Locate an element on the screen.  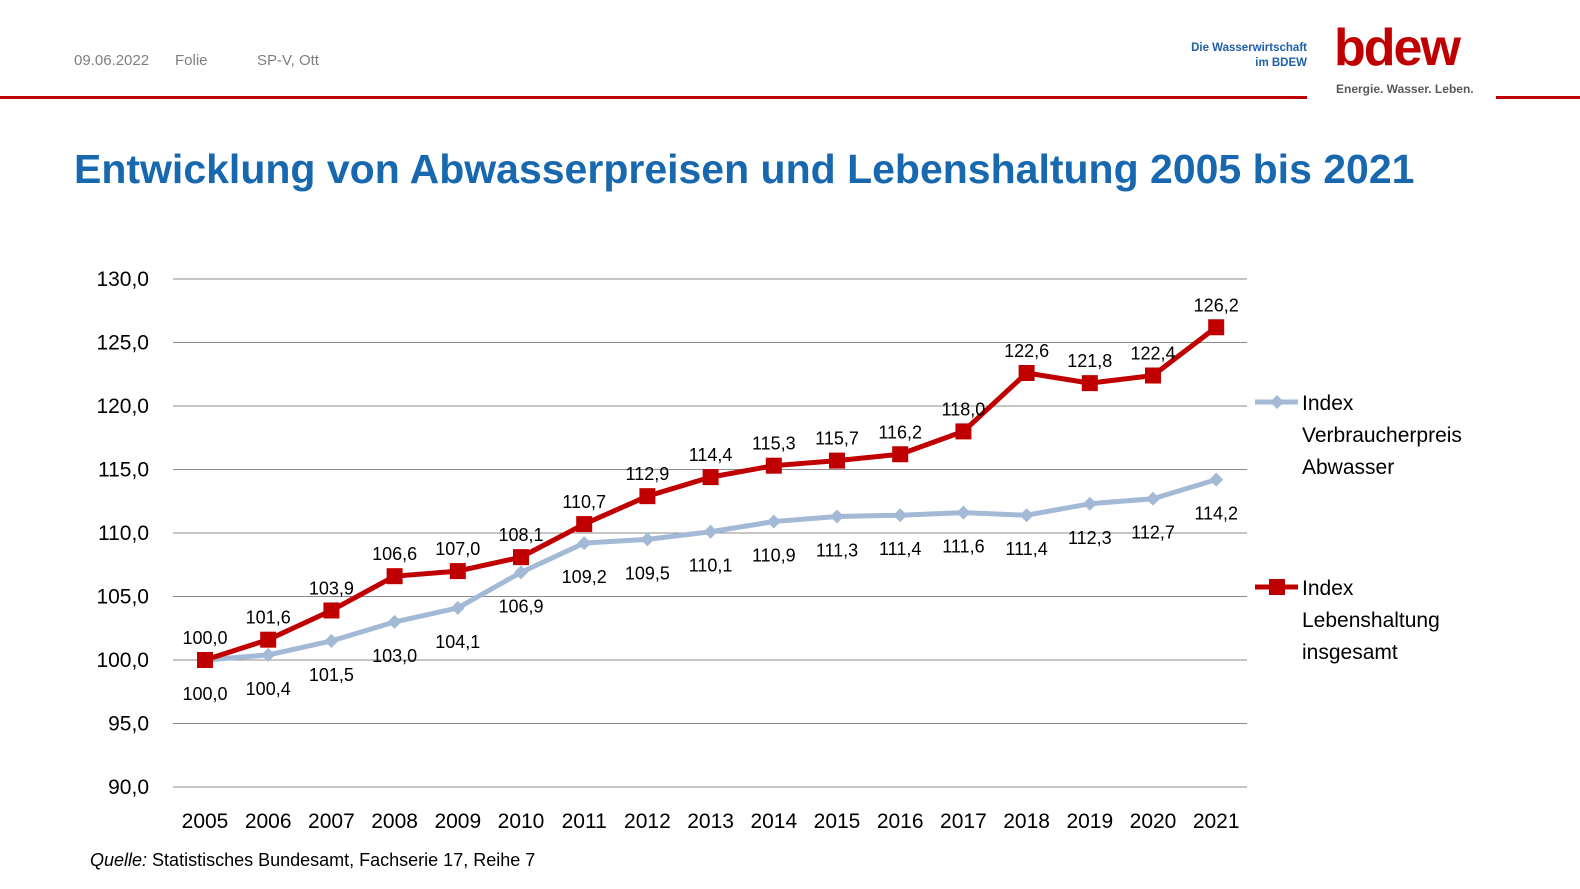
x-tick-label: 2007 is located at coordinates (331, 821).